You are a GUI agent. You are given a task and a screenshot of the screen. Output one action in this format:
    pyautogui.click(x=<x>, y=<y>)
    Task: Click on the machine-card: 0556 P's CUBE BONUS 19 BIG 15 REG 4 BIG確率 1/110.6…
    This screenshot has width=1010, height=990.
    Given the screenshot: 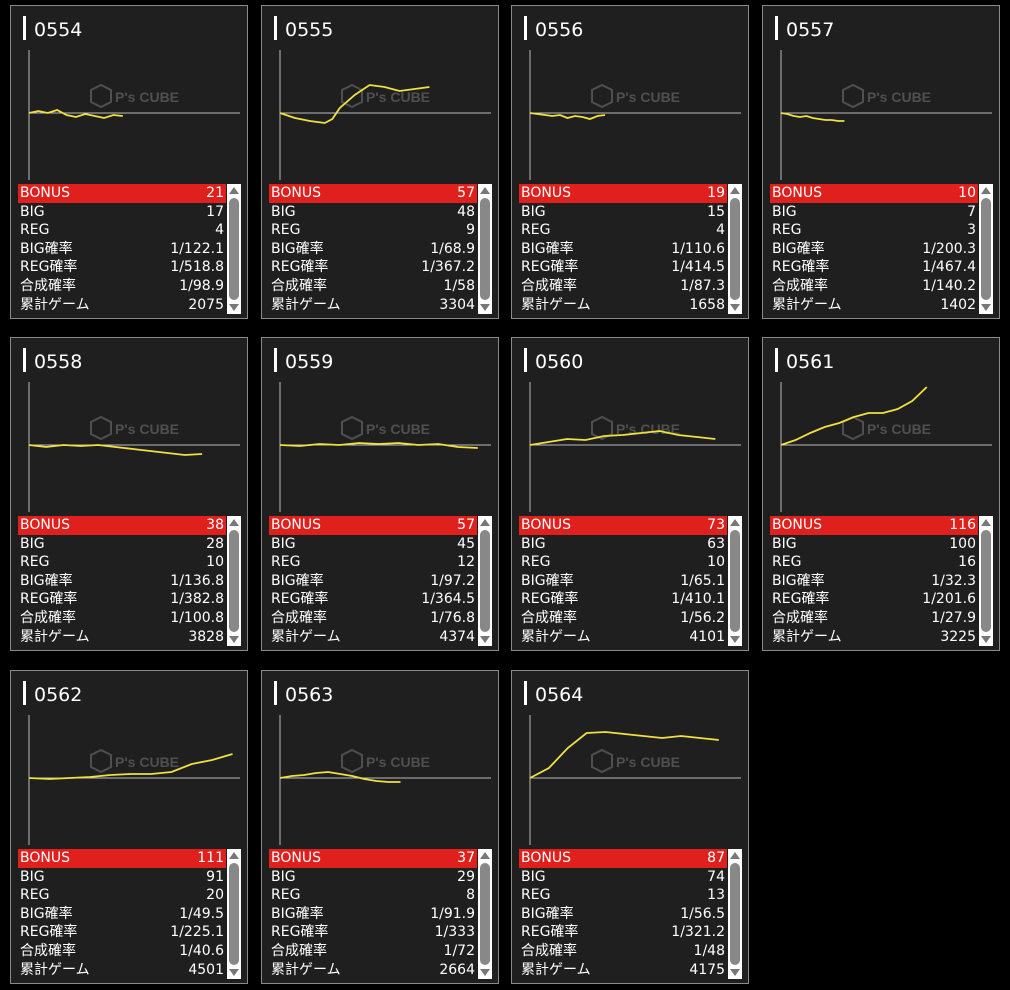 What is the action you would take?
    pyautogui.click(x=630, y=162)
    